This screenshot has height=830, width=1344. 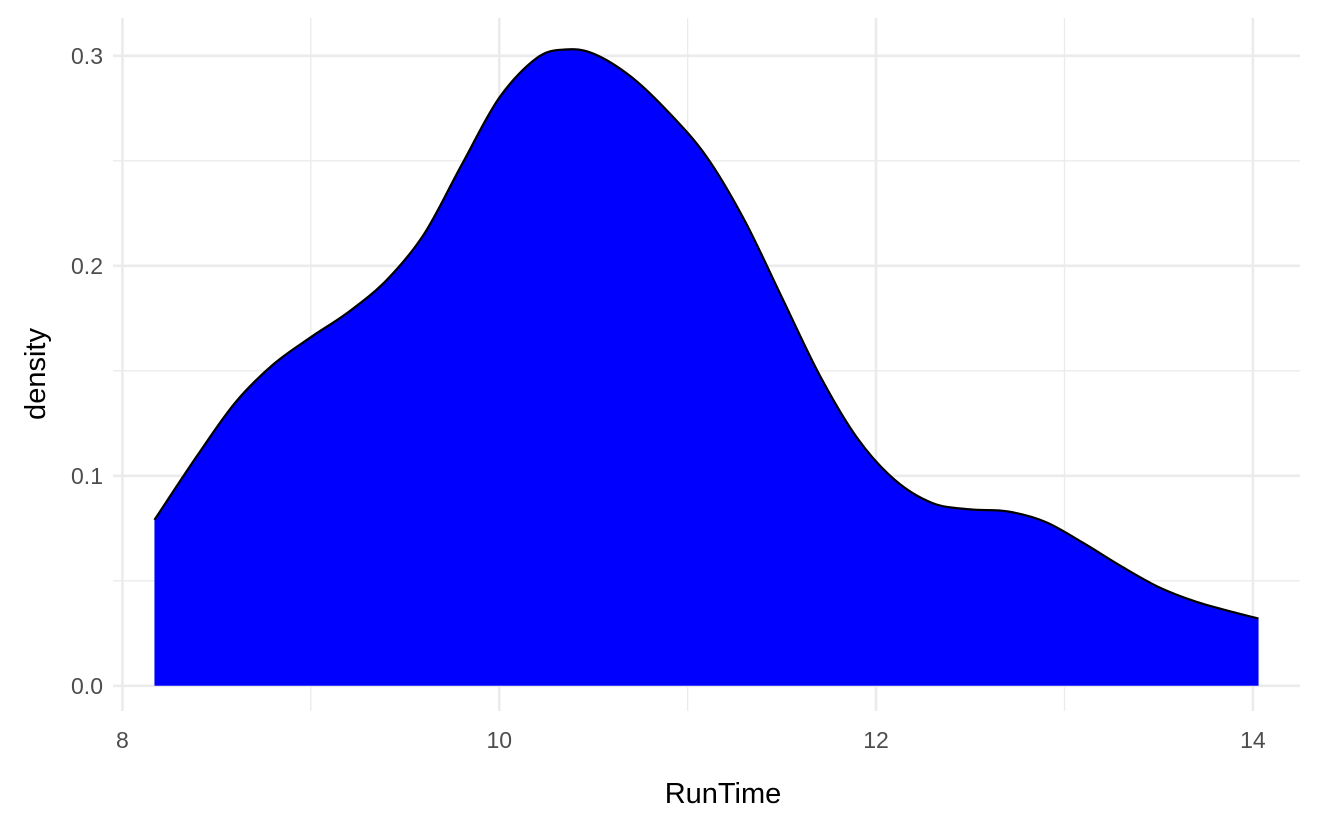 I want to click on x-tick-label: 14, so click(x=1253, y=740).